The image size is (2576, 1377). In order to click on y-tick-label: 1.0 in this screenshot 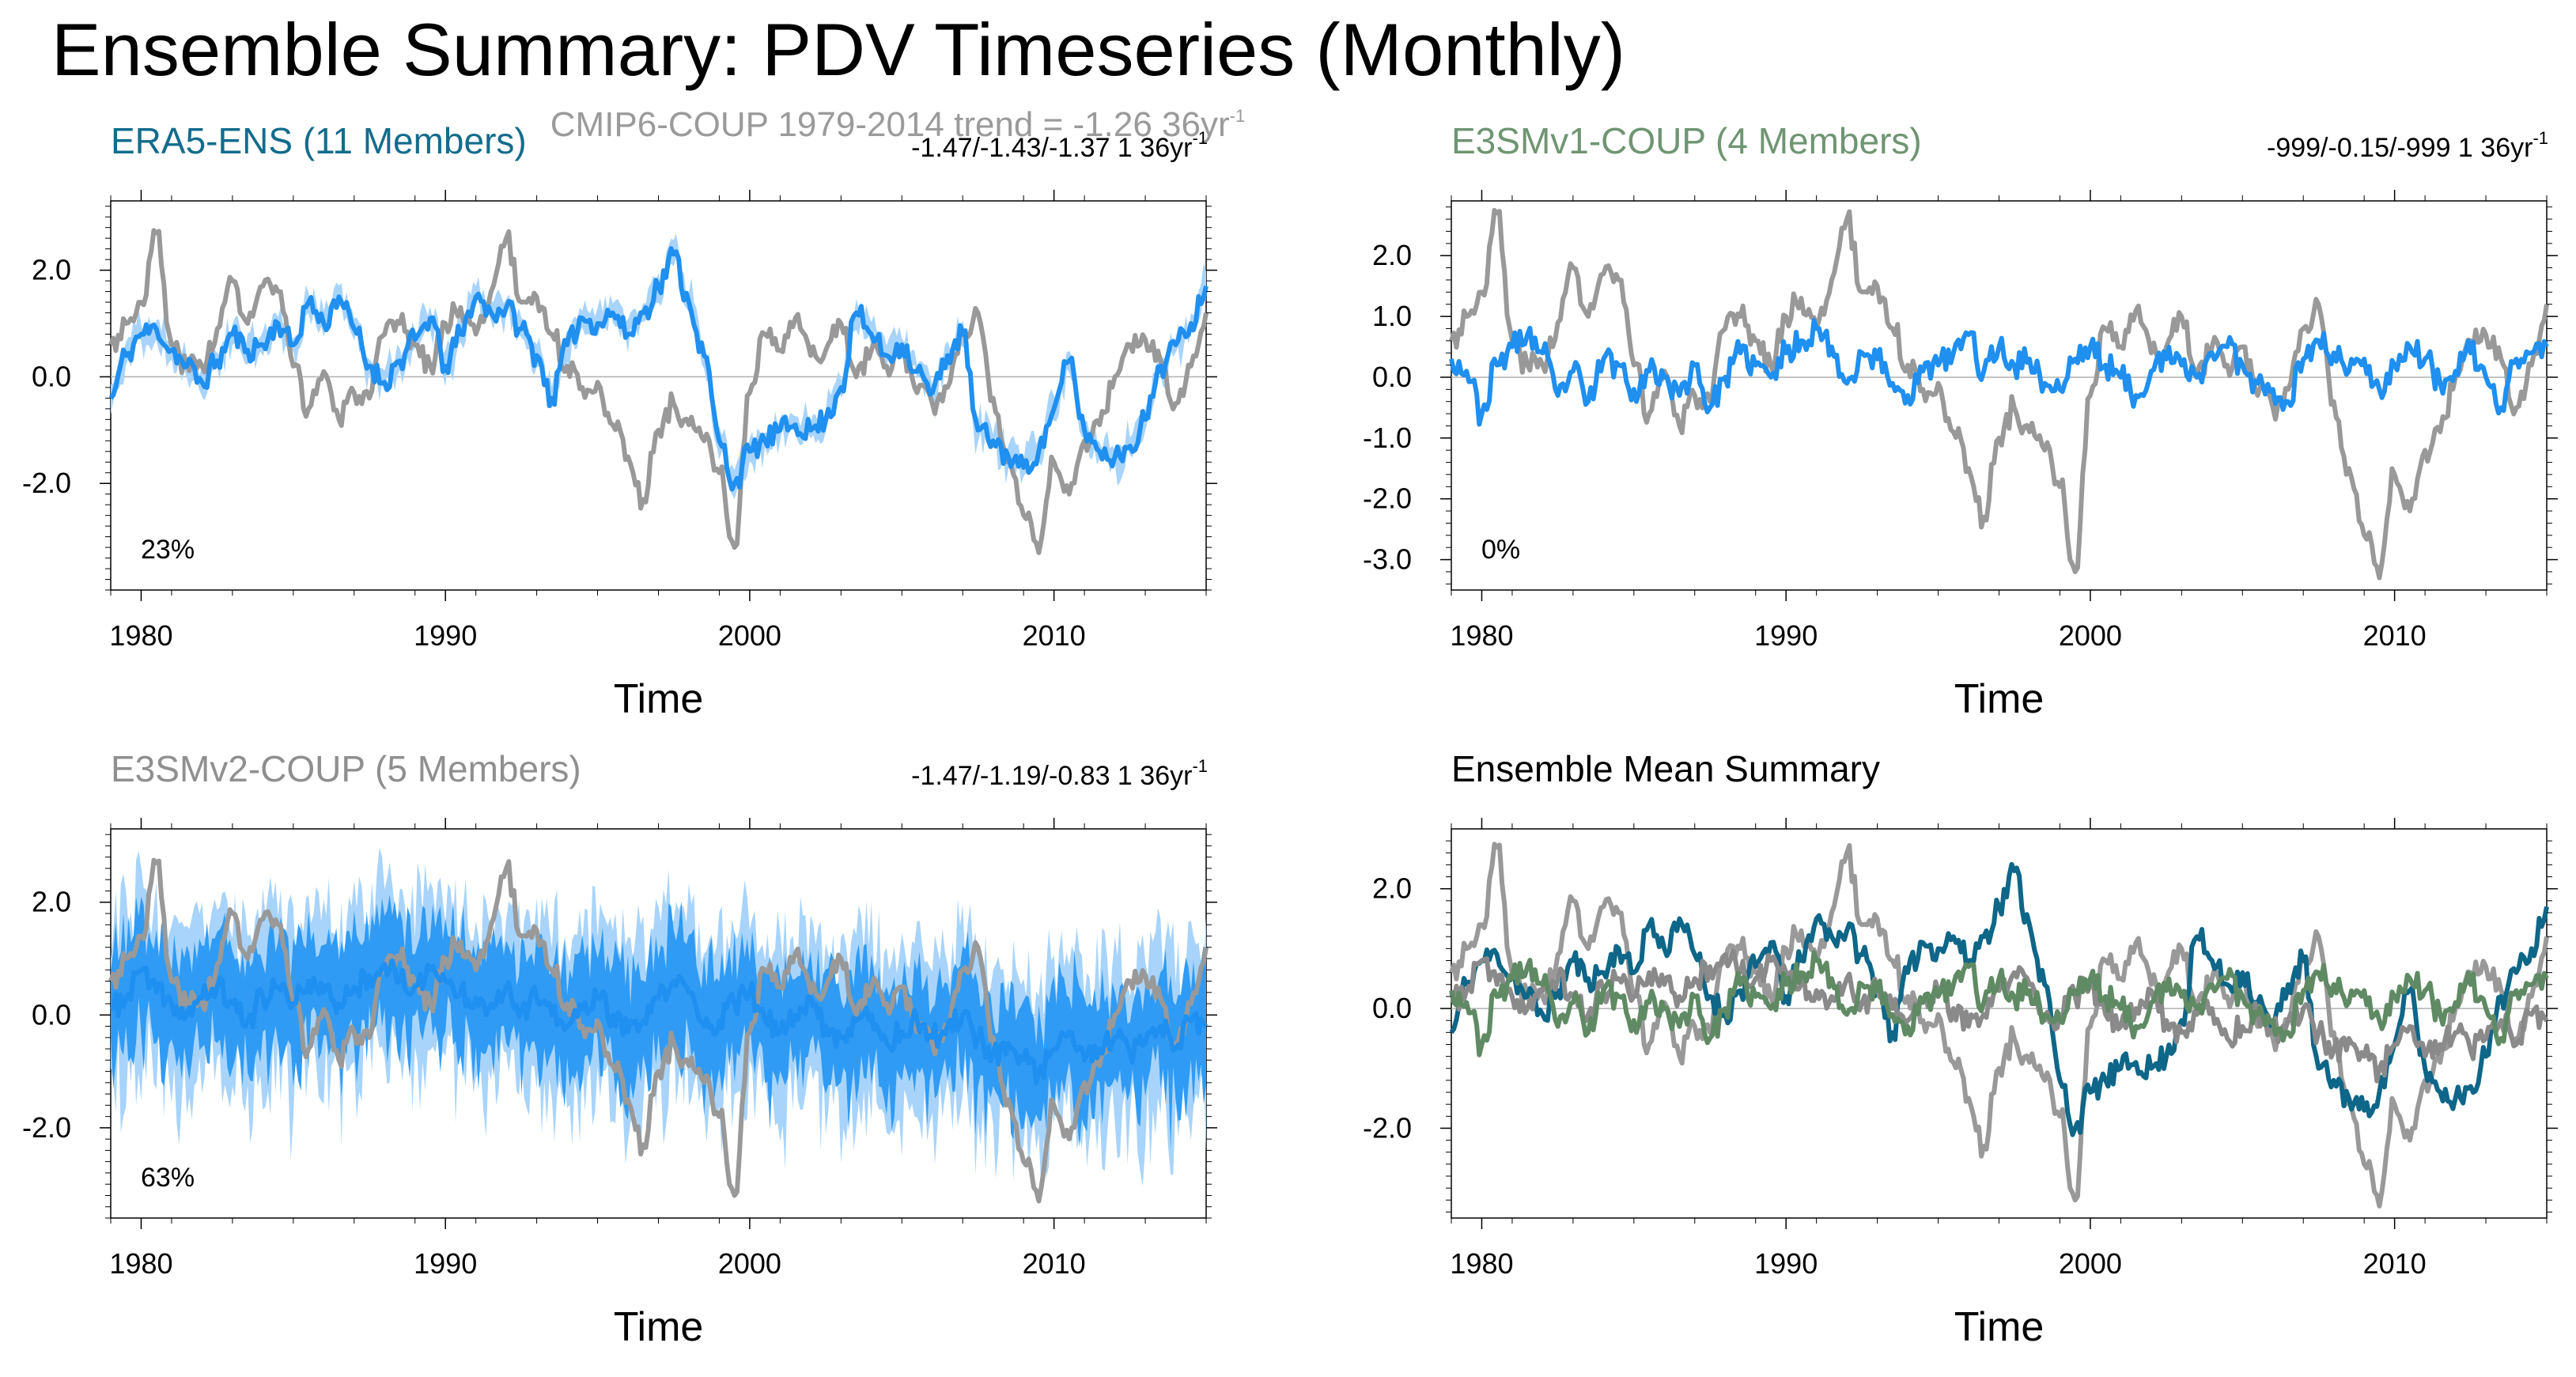, I will do `click(1392, 316)`.